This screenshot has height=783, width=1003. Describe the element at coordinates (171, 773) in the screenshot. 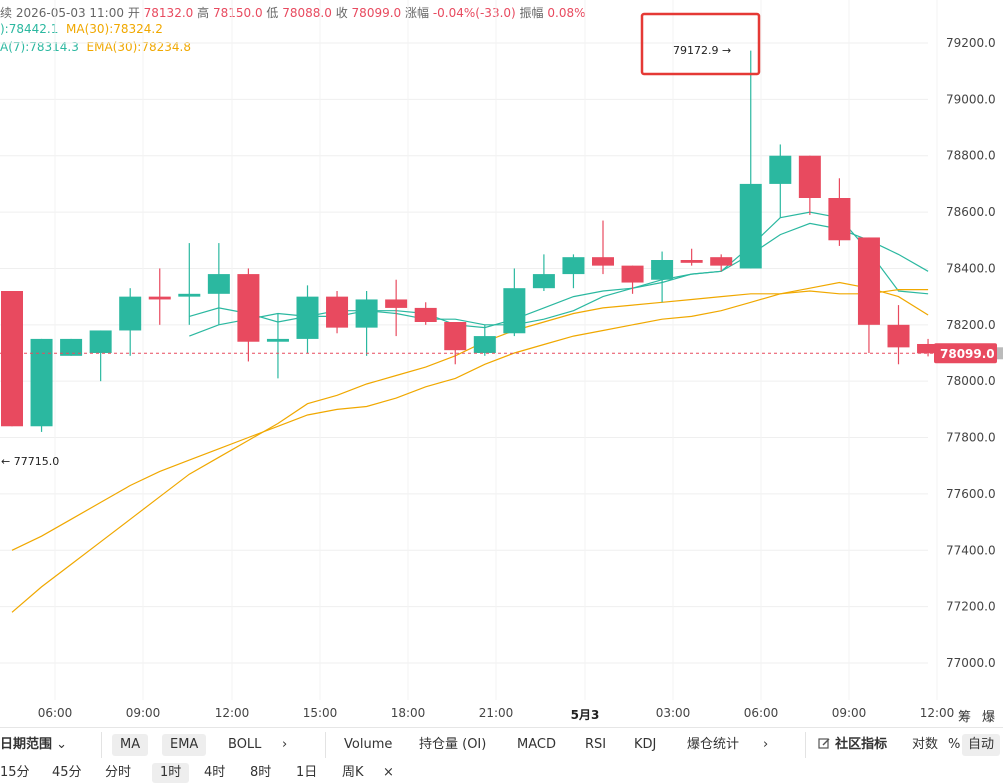

I see `interval-1h: 1时` at that location.